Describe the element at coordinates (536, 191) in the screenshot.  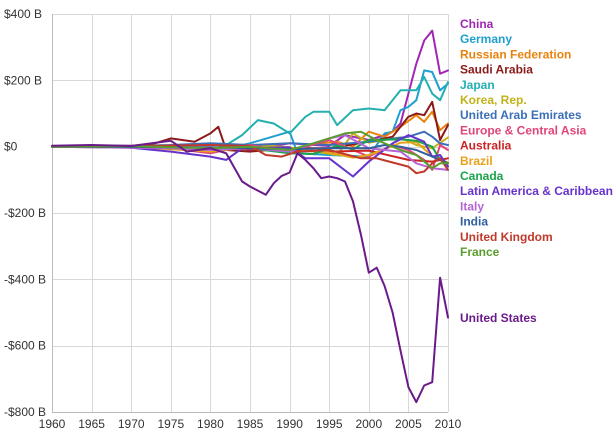
I see `legend-entry: Latin America & Caribbean` at that location.